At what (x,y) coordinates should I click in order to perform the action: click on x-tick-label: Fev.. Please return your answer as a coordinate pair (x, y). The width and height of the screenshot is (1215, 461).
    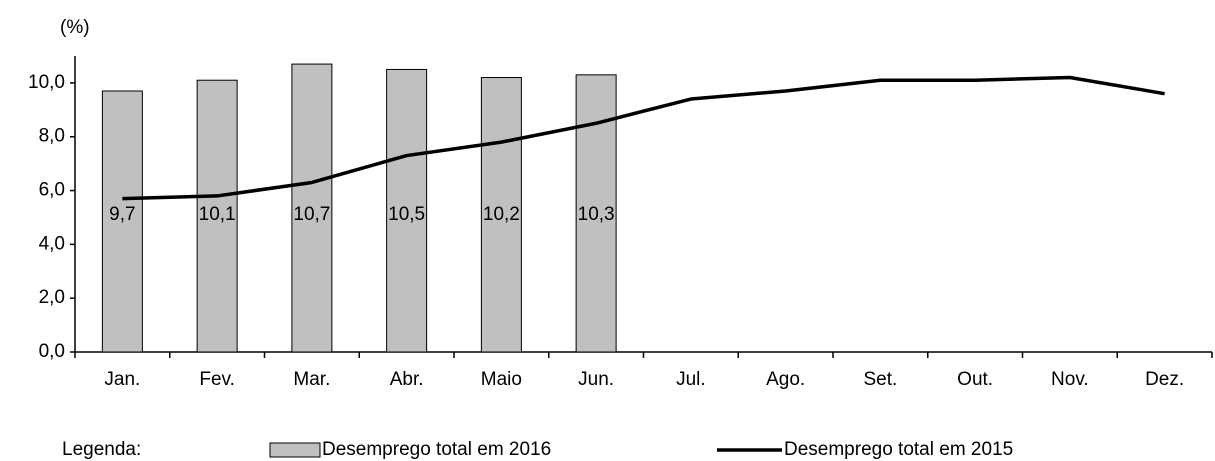
    Looking at the image, I should click on (217, 379).